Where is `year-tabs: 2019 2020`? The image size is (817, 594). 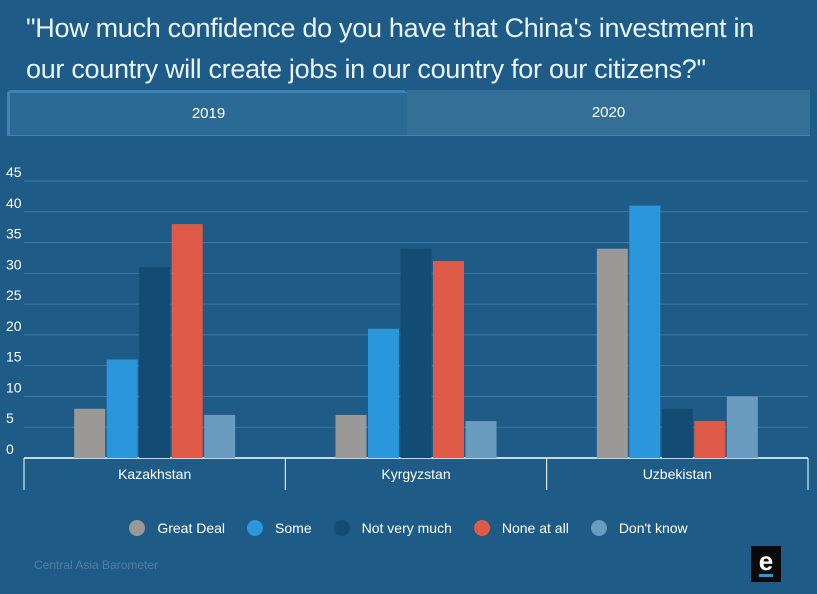 year-tabs: 2019 2020 is located at coordinates (408, 113).